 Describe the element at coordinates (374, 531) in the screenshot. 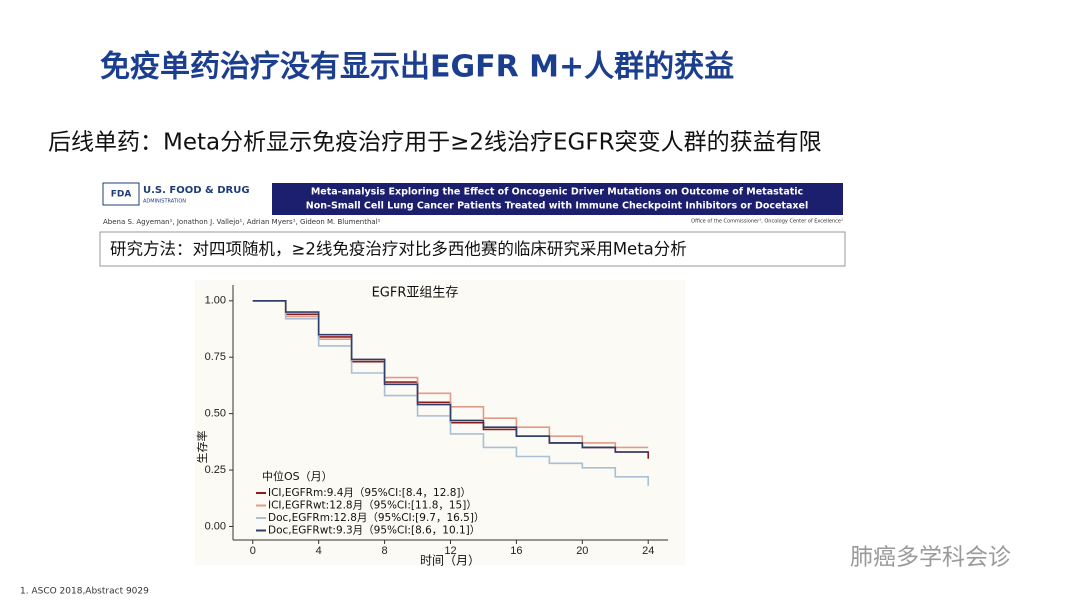

I see `legend-label: Doc,EGFRwt:9.3月（95%CI:[8.6，10.1]）` at that location.